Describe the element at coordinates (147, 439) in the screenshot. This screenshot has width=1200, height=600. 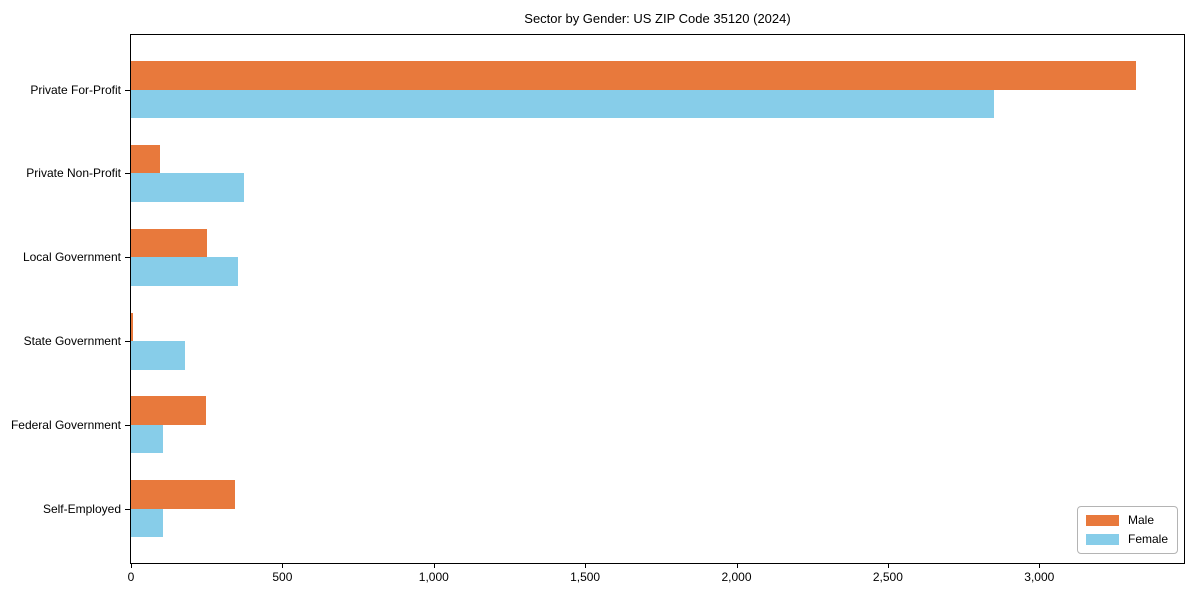
I see `bar-female-federal-government` at that location.